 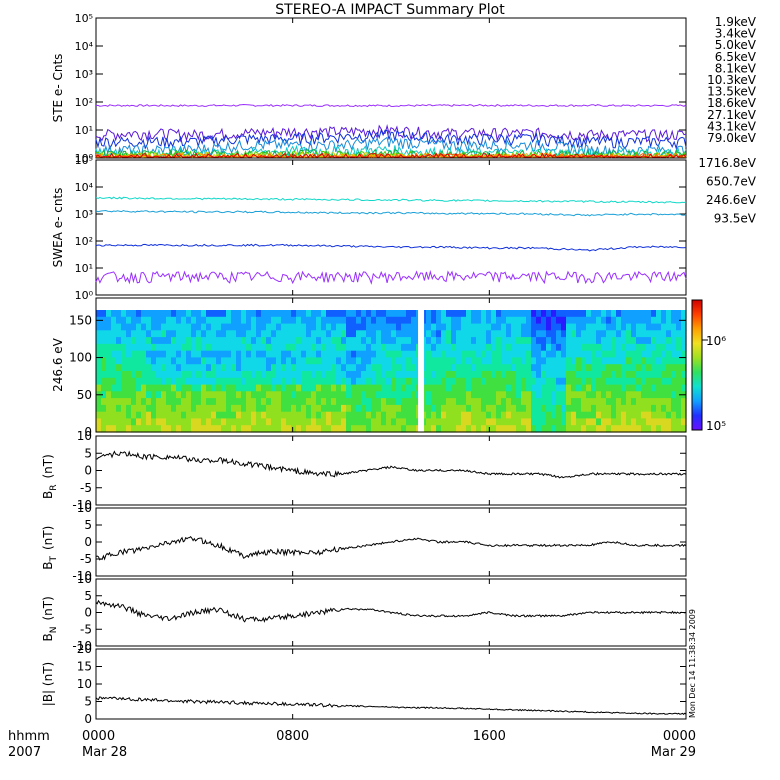 I want to click on colorbar-tick-label: 10⁶, so click(x=716, y=341).